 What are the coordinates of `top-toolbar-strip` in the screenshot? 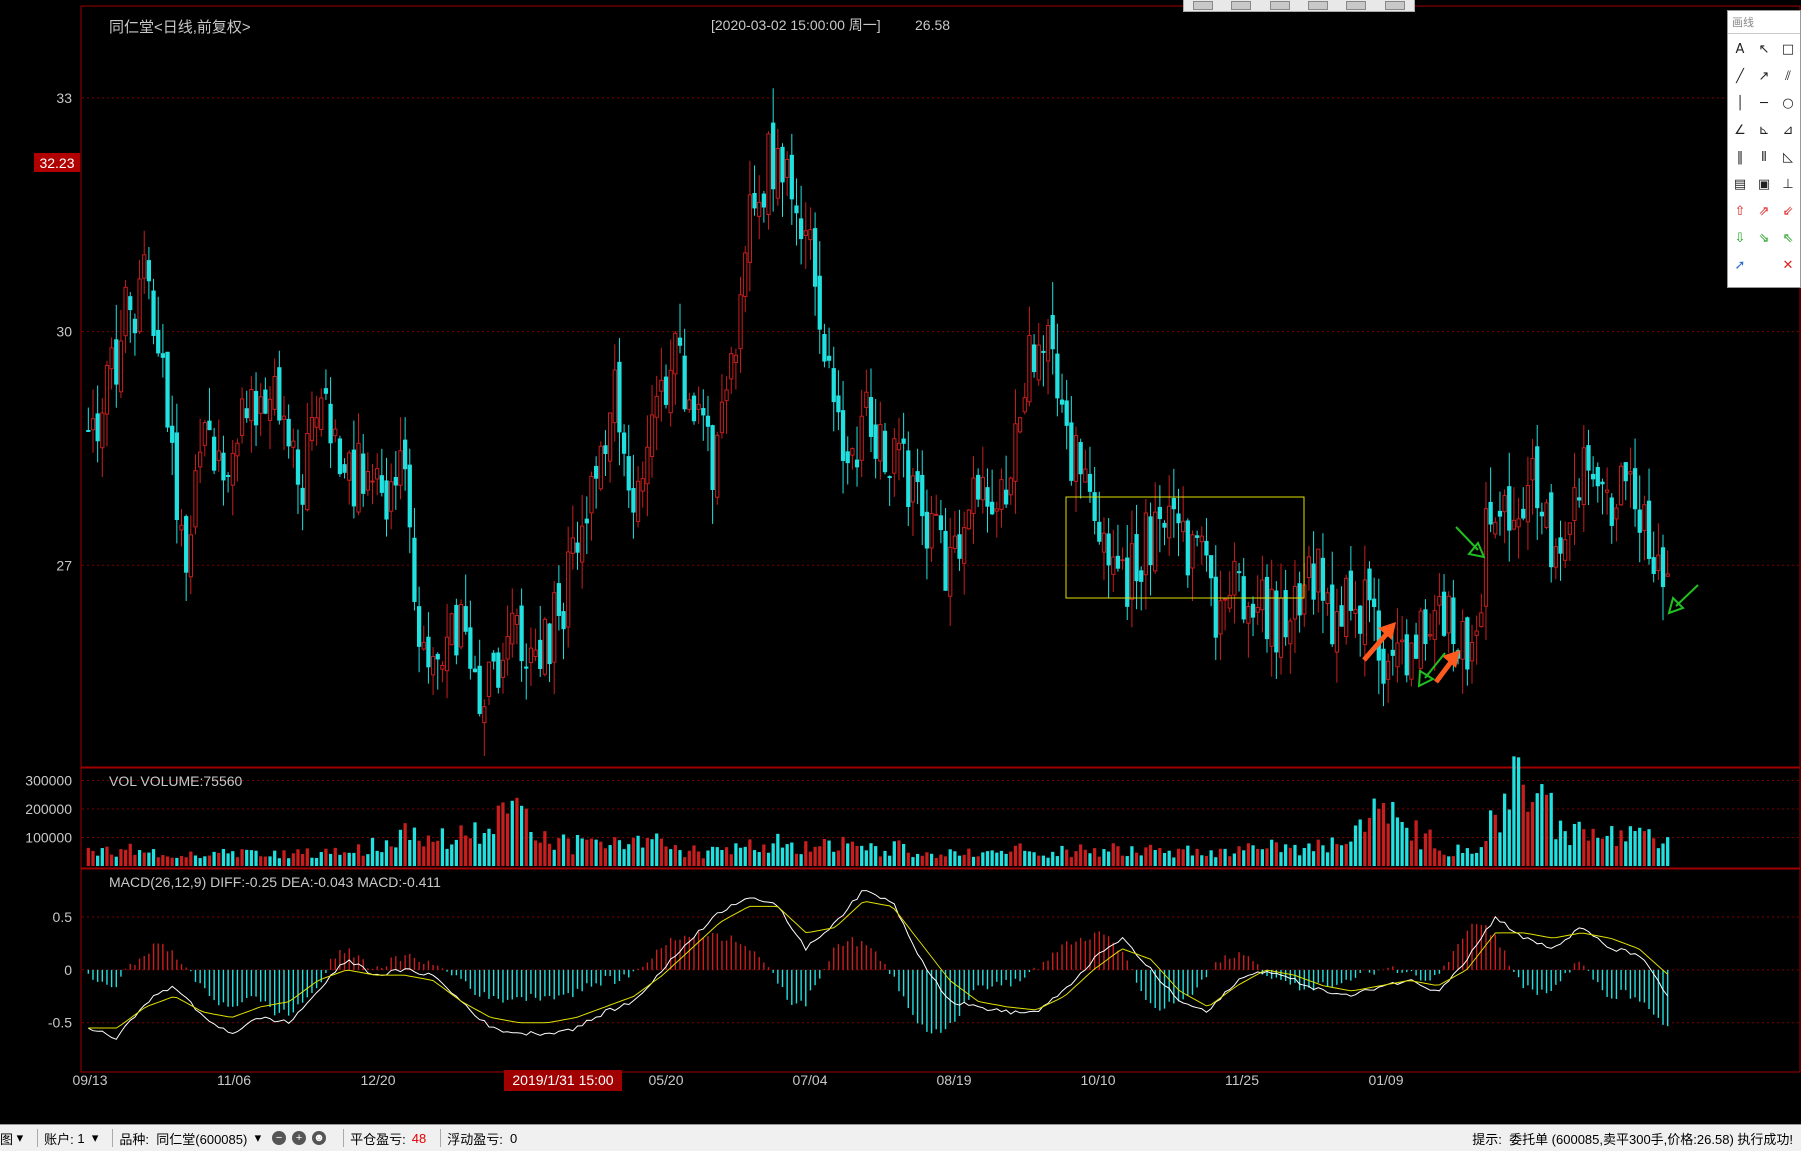 It's located at (1299, 6).